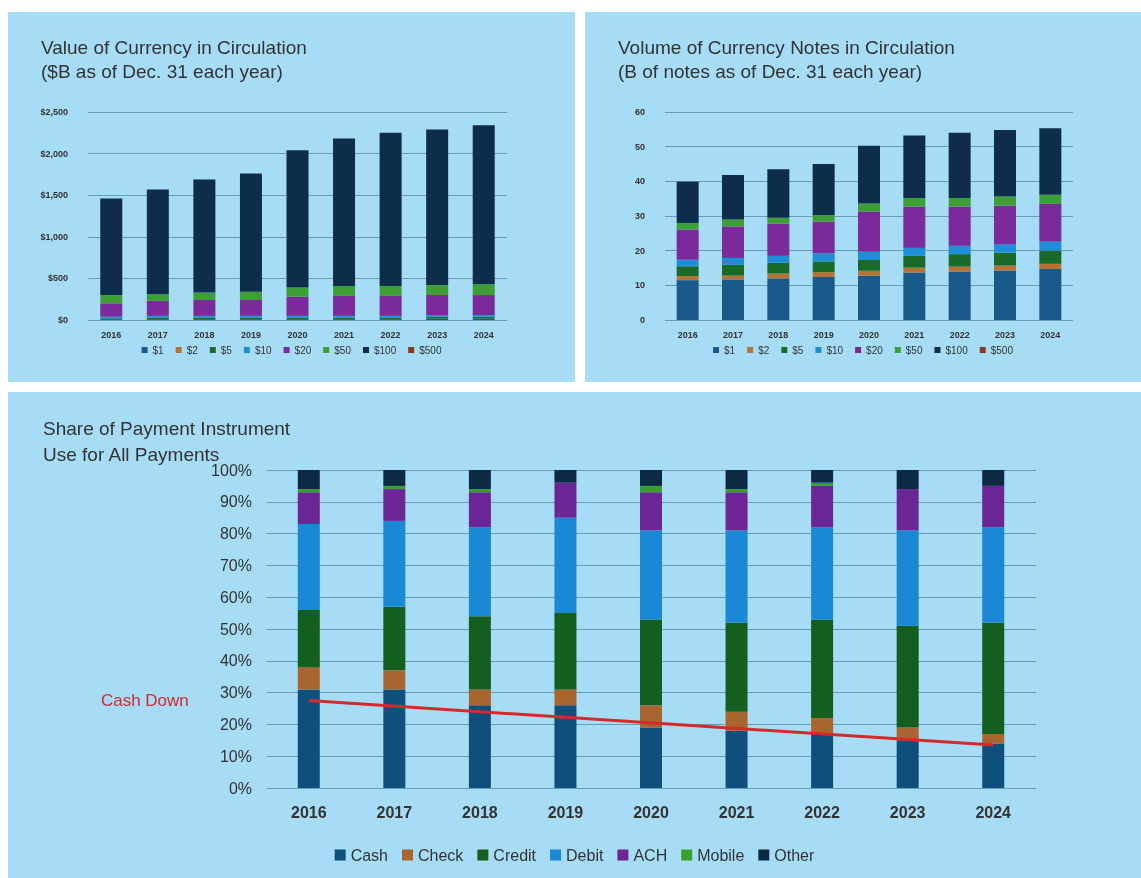 This screenshot has width=1141, height=878. I want to click on y-tick-label: $2,500, so click(54, 112).